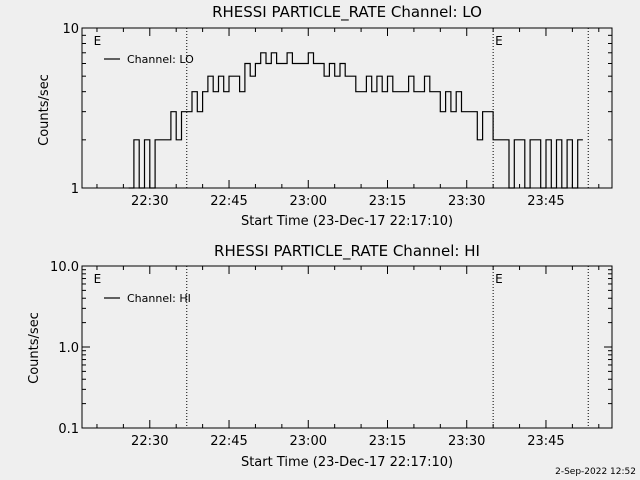 This screenshot has width=640, height=480. I want to click on date-stamp: 2-Sep-2022 12:52, so click(595, 472).